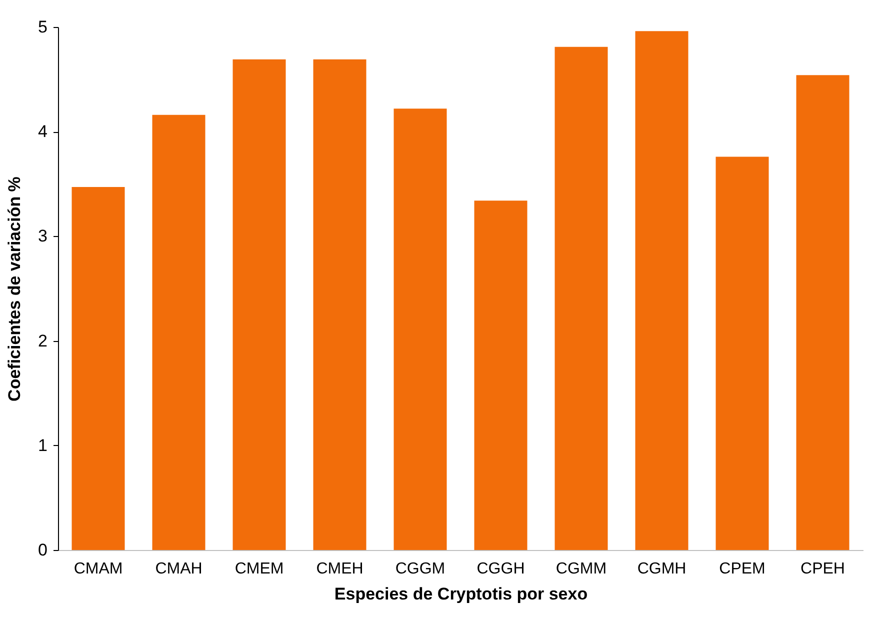  What do you see at coordinates (98, 569) in the screenshot?
I see `x-tick-label: CMAM` at bounding box center [98, 569].